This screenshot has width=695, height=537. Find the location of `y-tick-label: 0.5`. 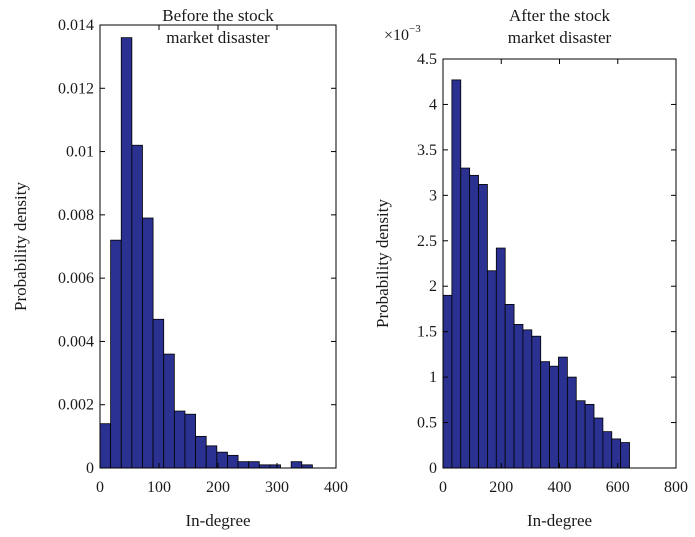

y-tick-label: 0.5 is located at coordinates (427, 423).